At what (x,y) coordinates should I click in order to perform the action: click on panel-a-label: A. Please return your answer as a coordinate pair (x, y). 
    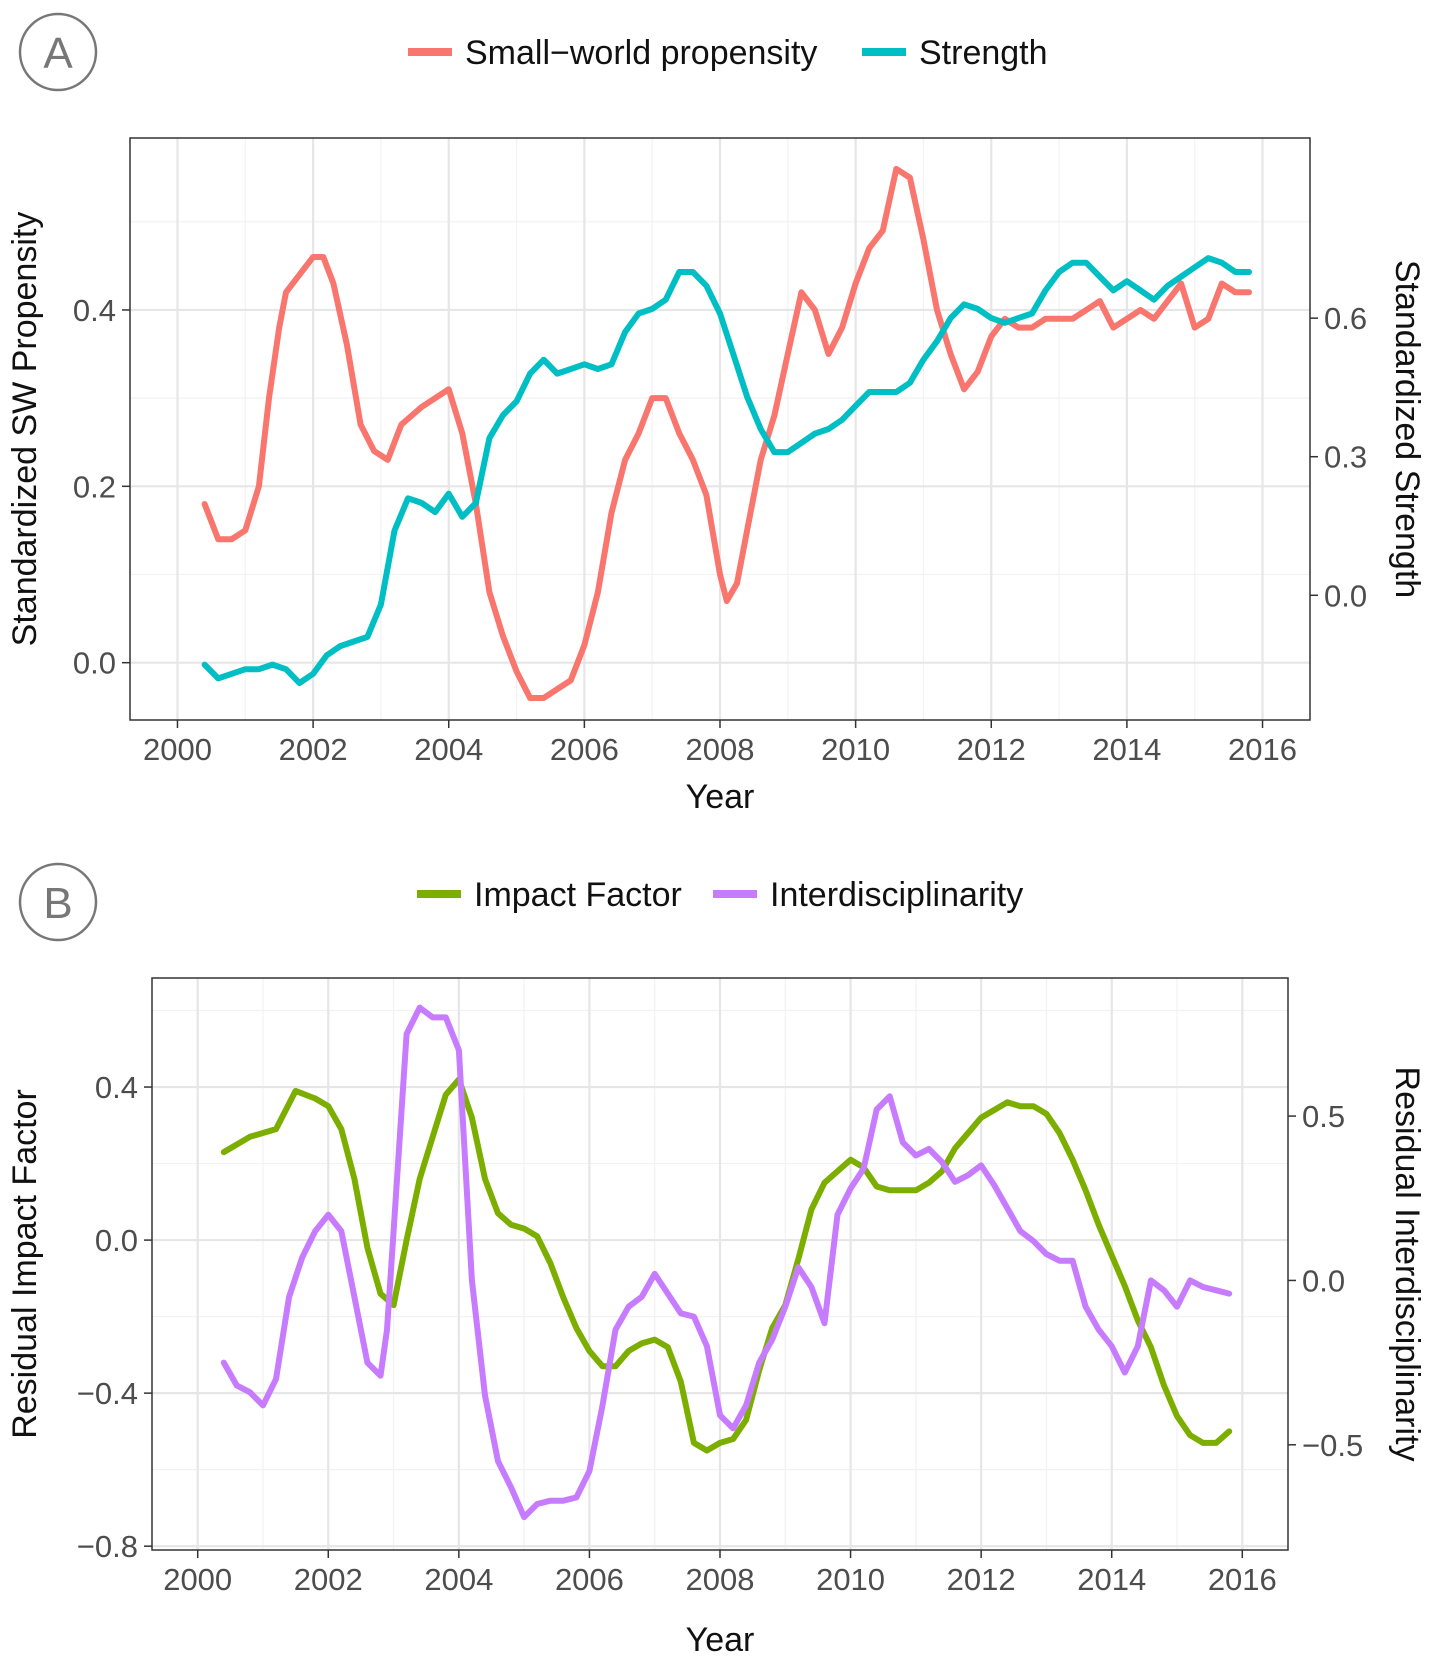
    Looking at the image, I should click on (58, 53).